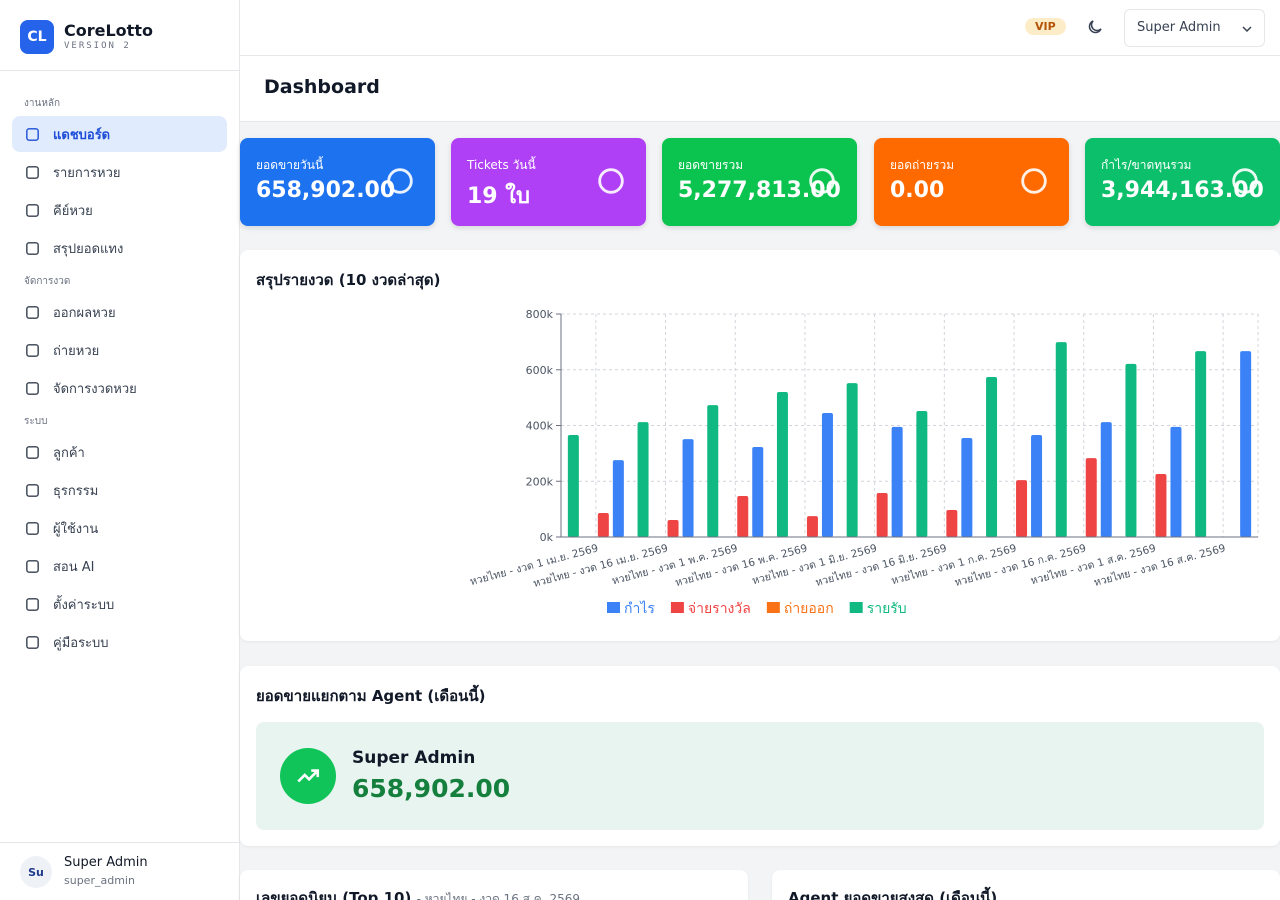 This screenshot has height=900, width=1280. I want to click on stat-label: ยอดถ่ายรวม, so click(922, 165).